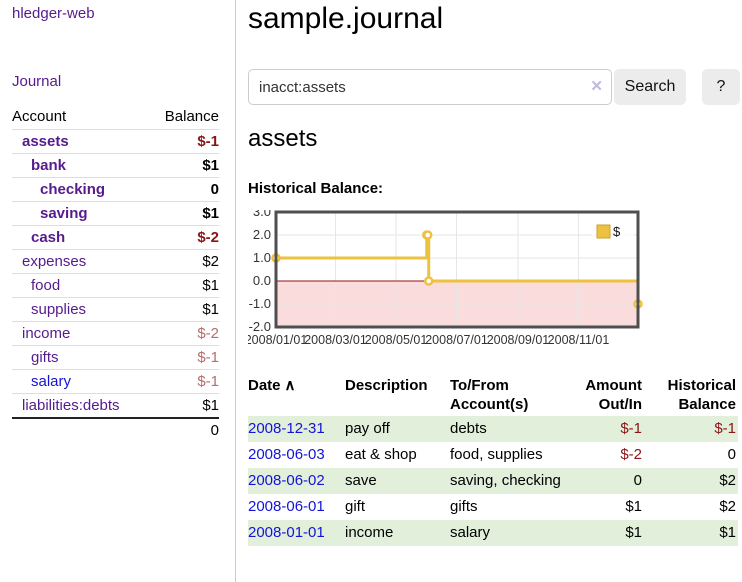 The height and width of the screenshot is (582, 742). Describe the element at coordinates (81, 286) in the screenshot. I see `account-cell: food` at that location.